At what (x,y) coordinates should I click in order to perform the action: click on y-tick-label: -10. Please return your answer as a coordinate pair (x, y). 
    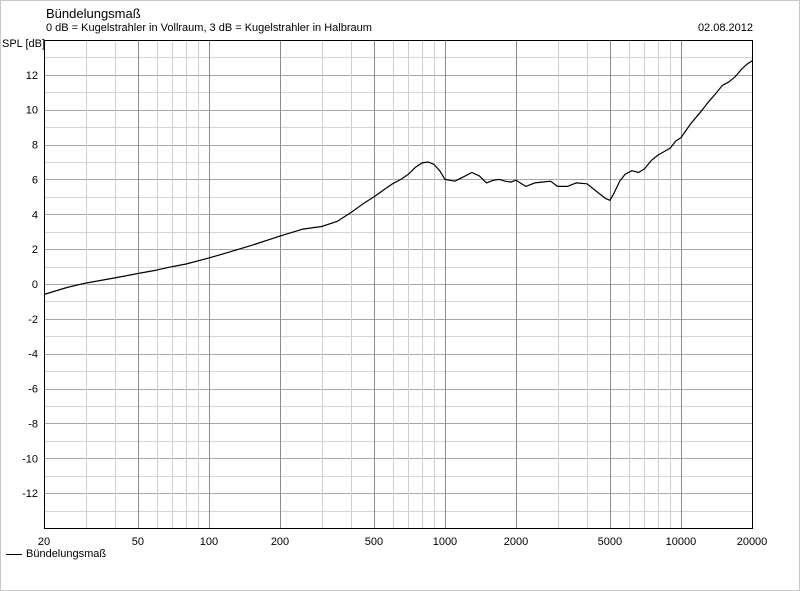
    Looking at the image, I should click on (30, 459).